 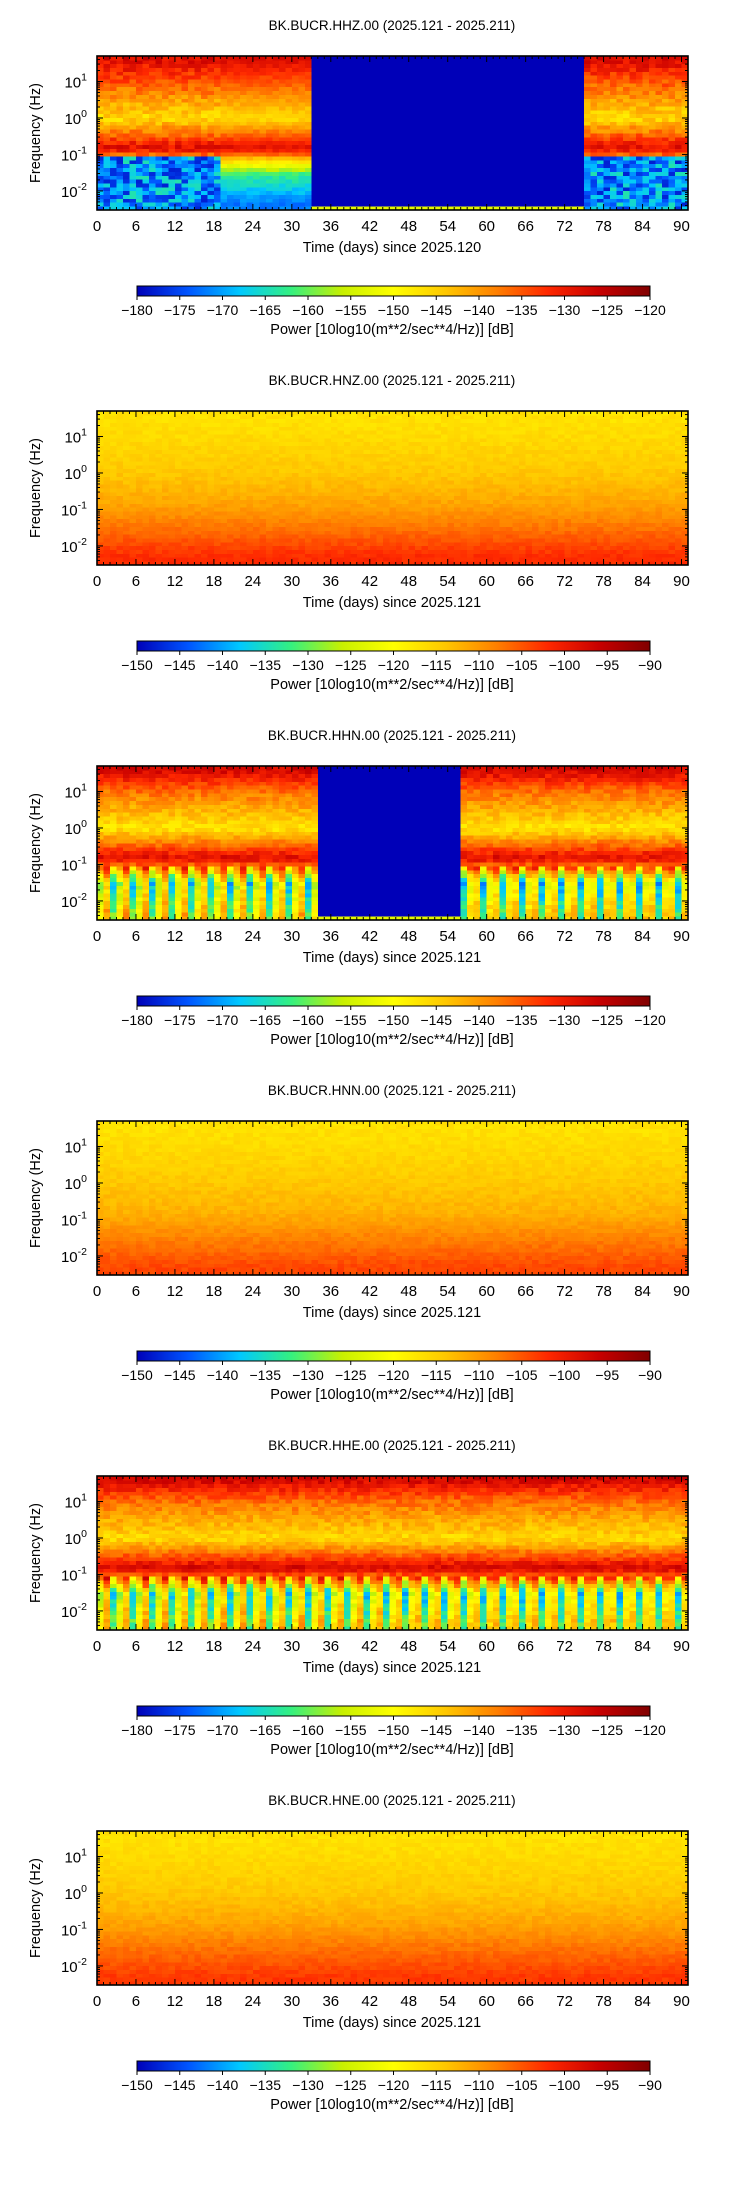 What do you see at coordinates (565, 310) in the screenshot?
I see `colorbar-tick-label: −130` at bounding box center [565, 310].